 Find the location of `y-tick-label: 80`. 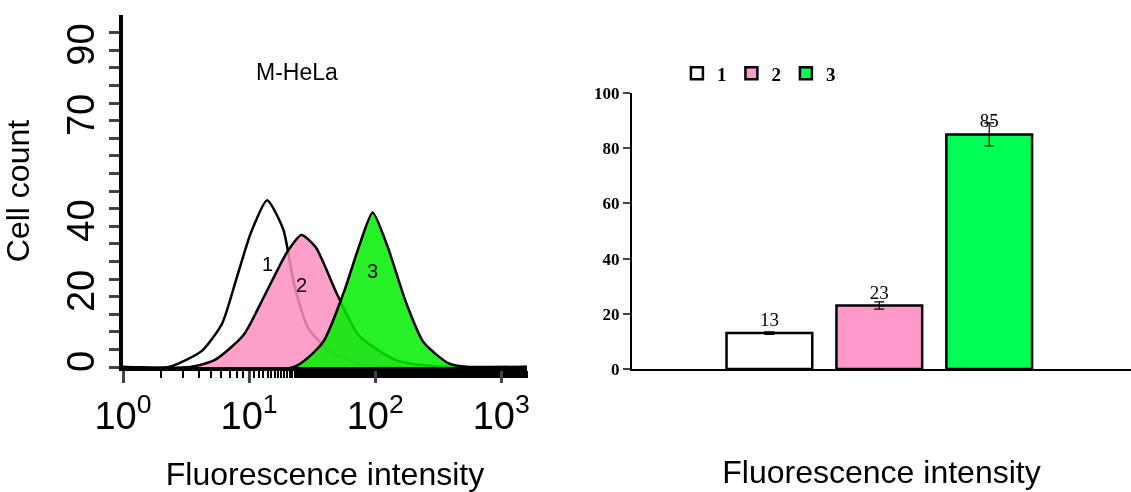

y-tick-label: 80 is located at coordinates (611, 149).